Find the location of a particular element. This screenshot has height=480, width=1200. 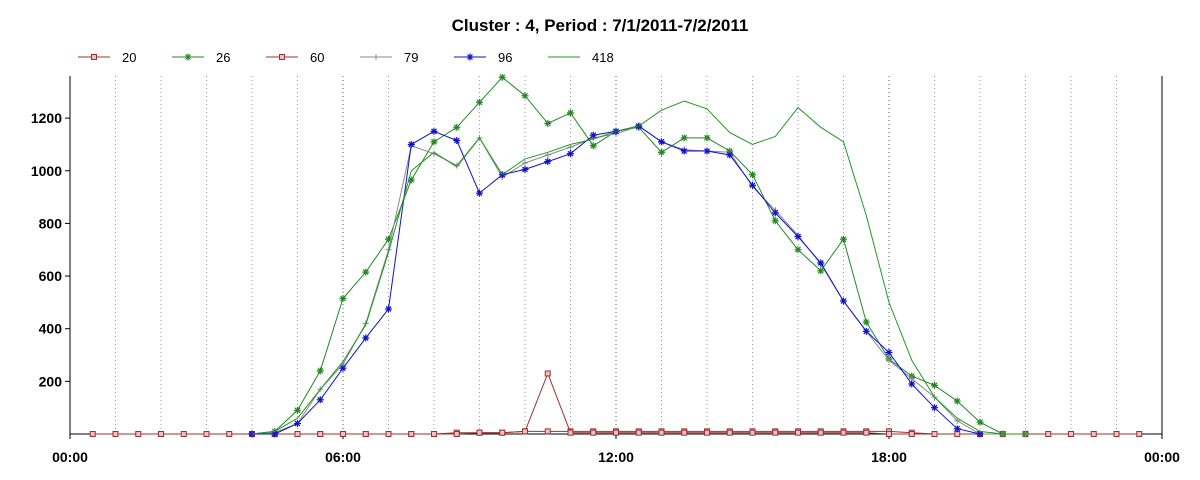

y-tick-label: 800 is located at coordinates (51, 223).